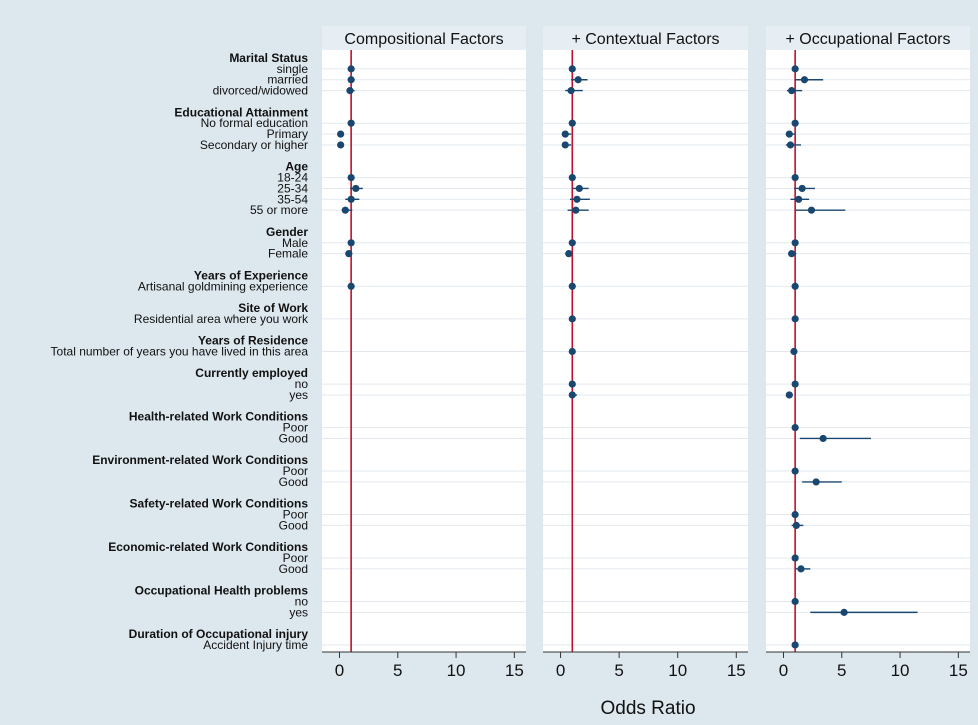 The height and width of the screenshot is (725, 978). Describe the element at coordinates (288, 254) in the screenshot. I see `row-label: Female` at that location.